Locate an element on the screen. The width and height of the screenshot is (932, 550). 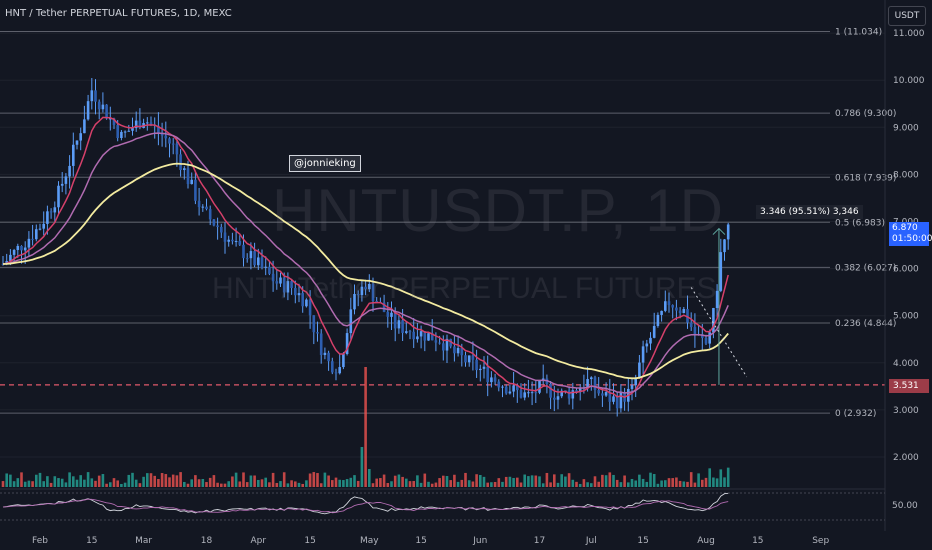
drawings is located at coordinates (719, 306).